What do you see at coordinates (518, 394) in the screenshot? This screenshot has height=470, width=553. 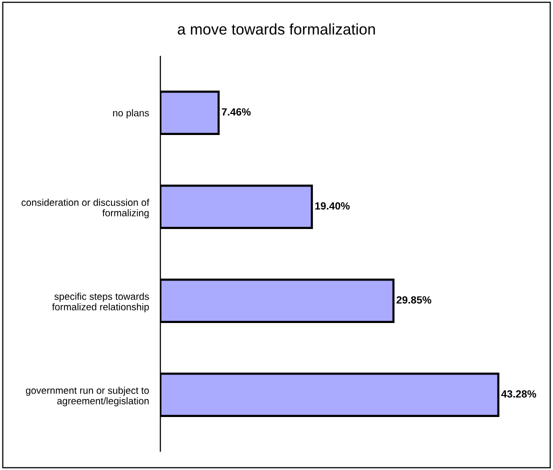 I see `data-label: 43.28%` at bounding box center [518, 394].